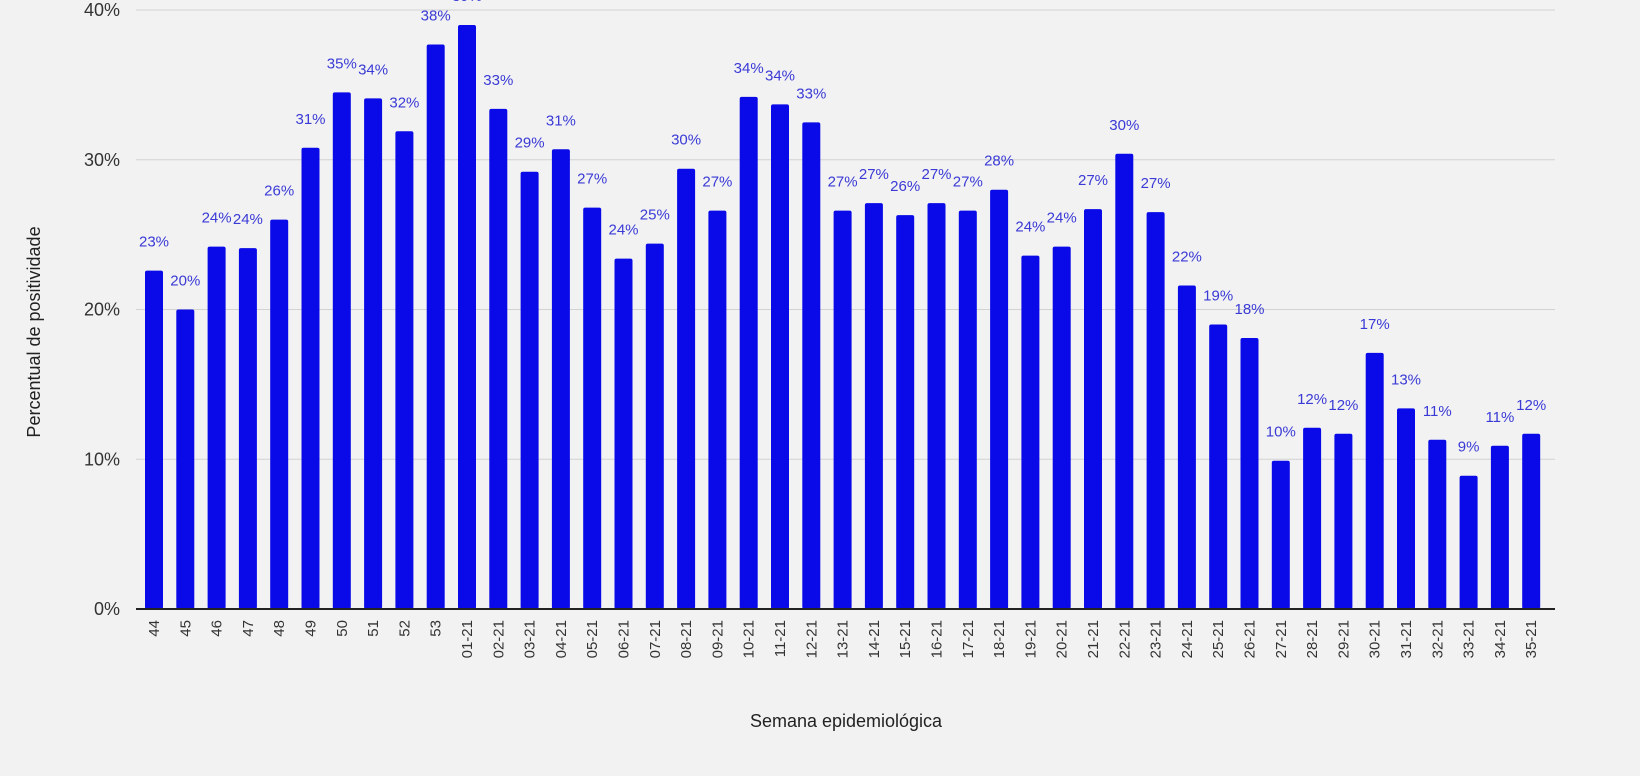  What do you see at coordinates (968, 639) in the screenshot?
I see `x-tick-label: 17-21` at bounding box center [968, 639].